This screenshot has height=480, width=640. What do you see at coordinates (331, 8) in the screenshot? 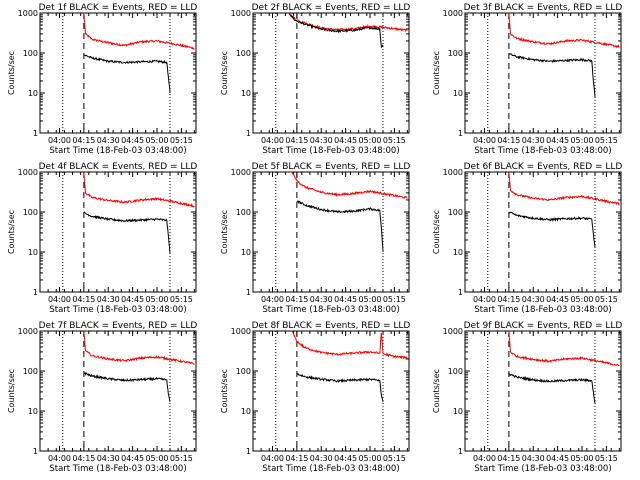
I see `chart-title: Det 2f BLACK = Events, RED = LLD` at bounding box center [331, 8].